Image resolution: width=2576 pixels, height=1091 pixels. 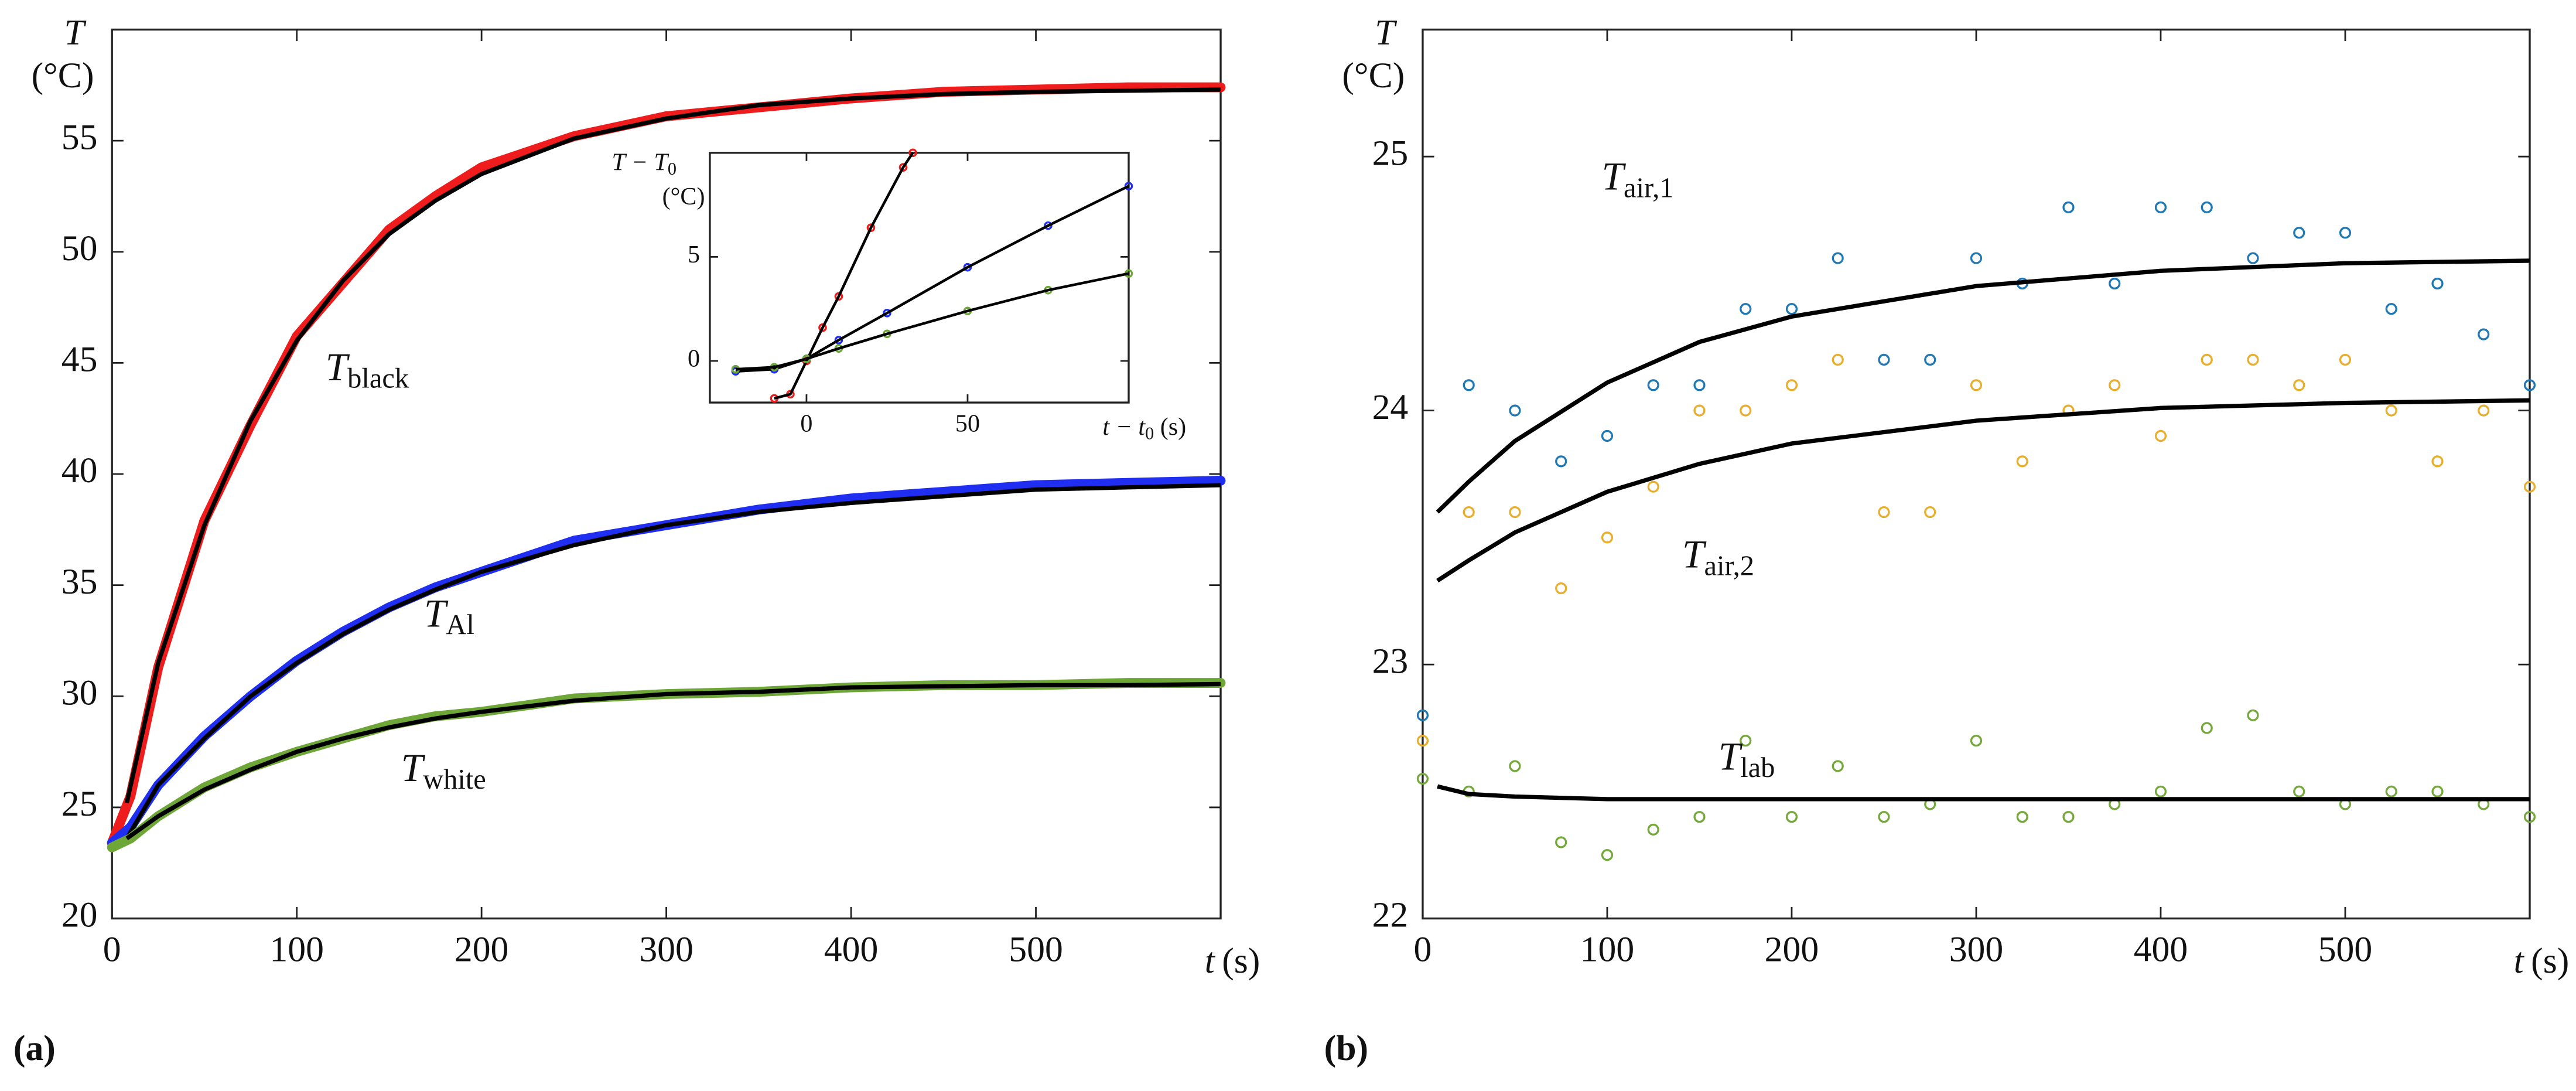 I want to click on y-tick-label: 35, so click(x=80, y=582).